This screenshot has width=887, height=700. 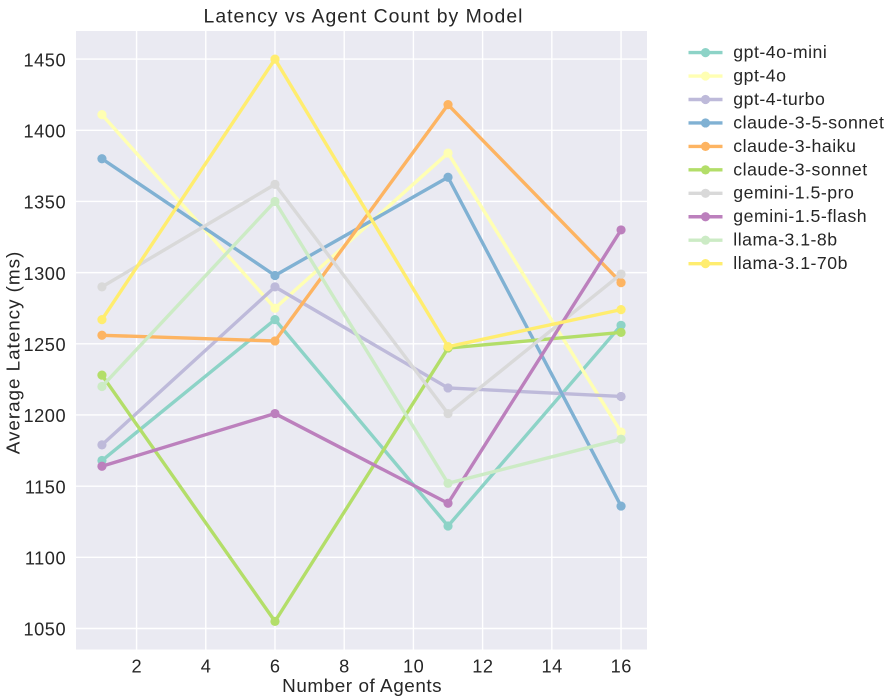 I want to click on svg-text: Number of Agents, so click(x=362, y=686).